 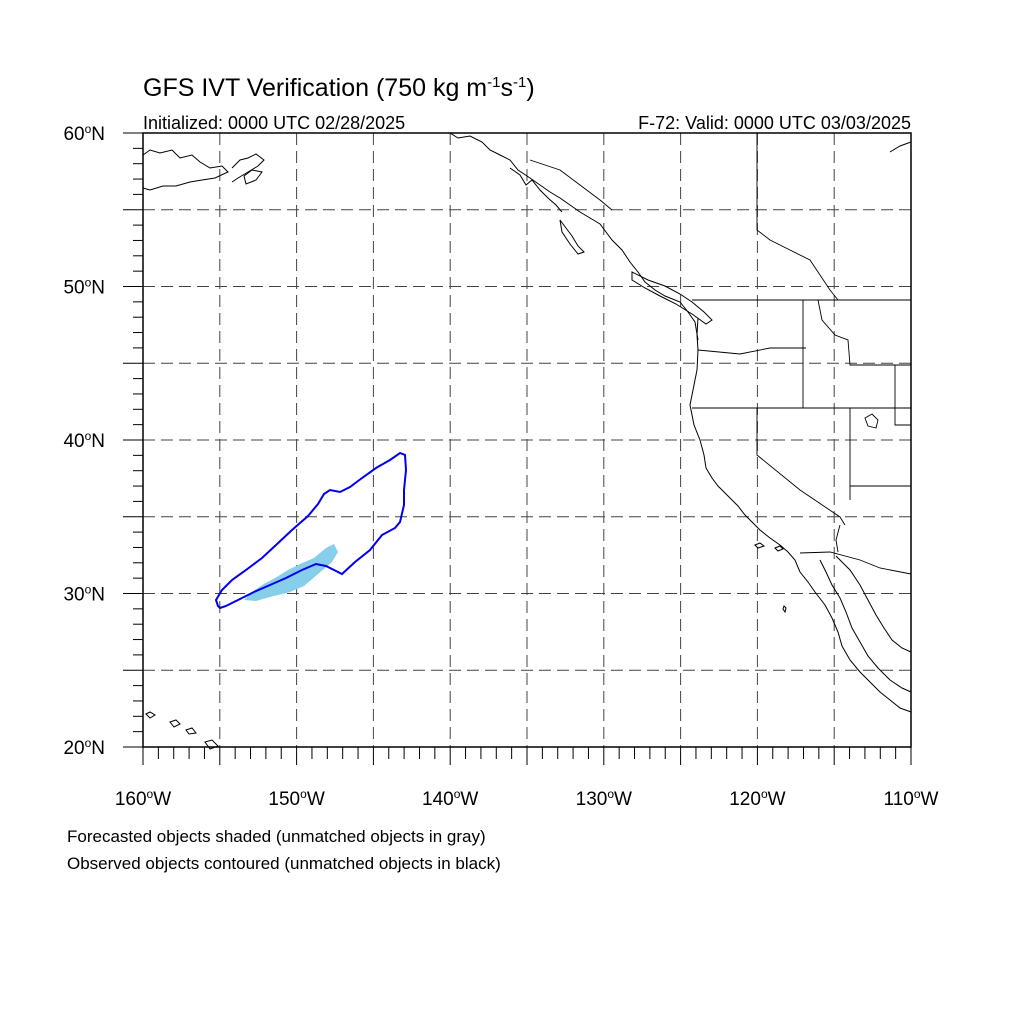 I want to click on haida-gwaii, so click(x=572, y=237).